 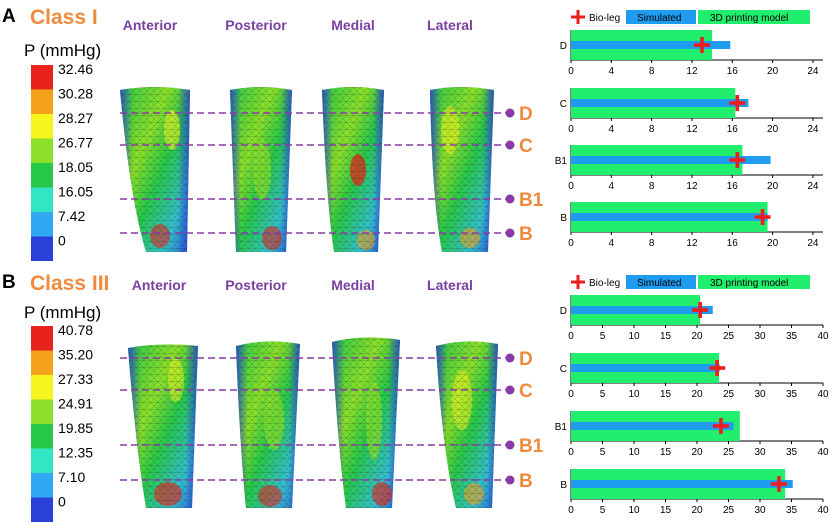 I want to click on bar-category-label: C, so click(x=563, y=369).